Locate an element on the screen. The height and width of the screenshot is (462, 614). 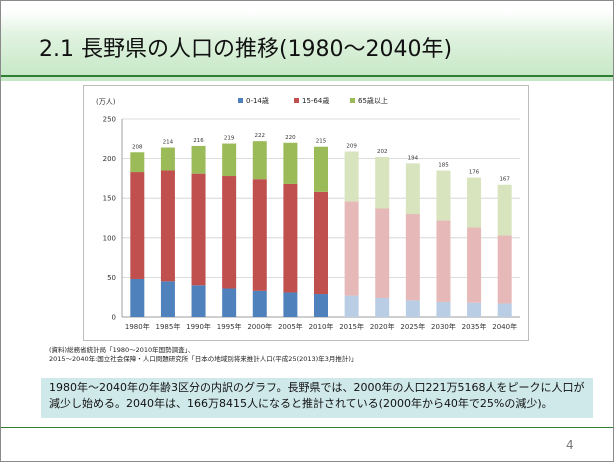
y-tick-label: 250 is located at coordinates (109, 120).